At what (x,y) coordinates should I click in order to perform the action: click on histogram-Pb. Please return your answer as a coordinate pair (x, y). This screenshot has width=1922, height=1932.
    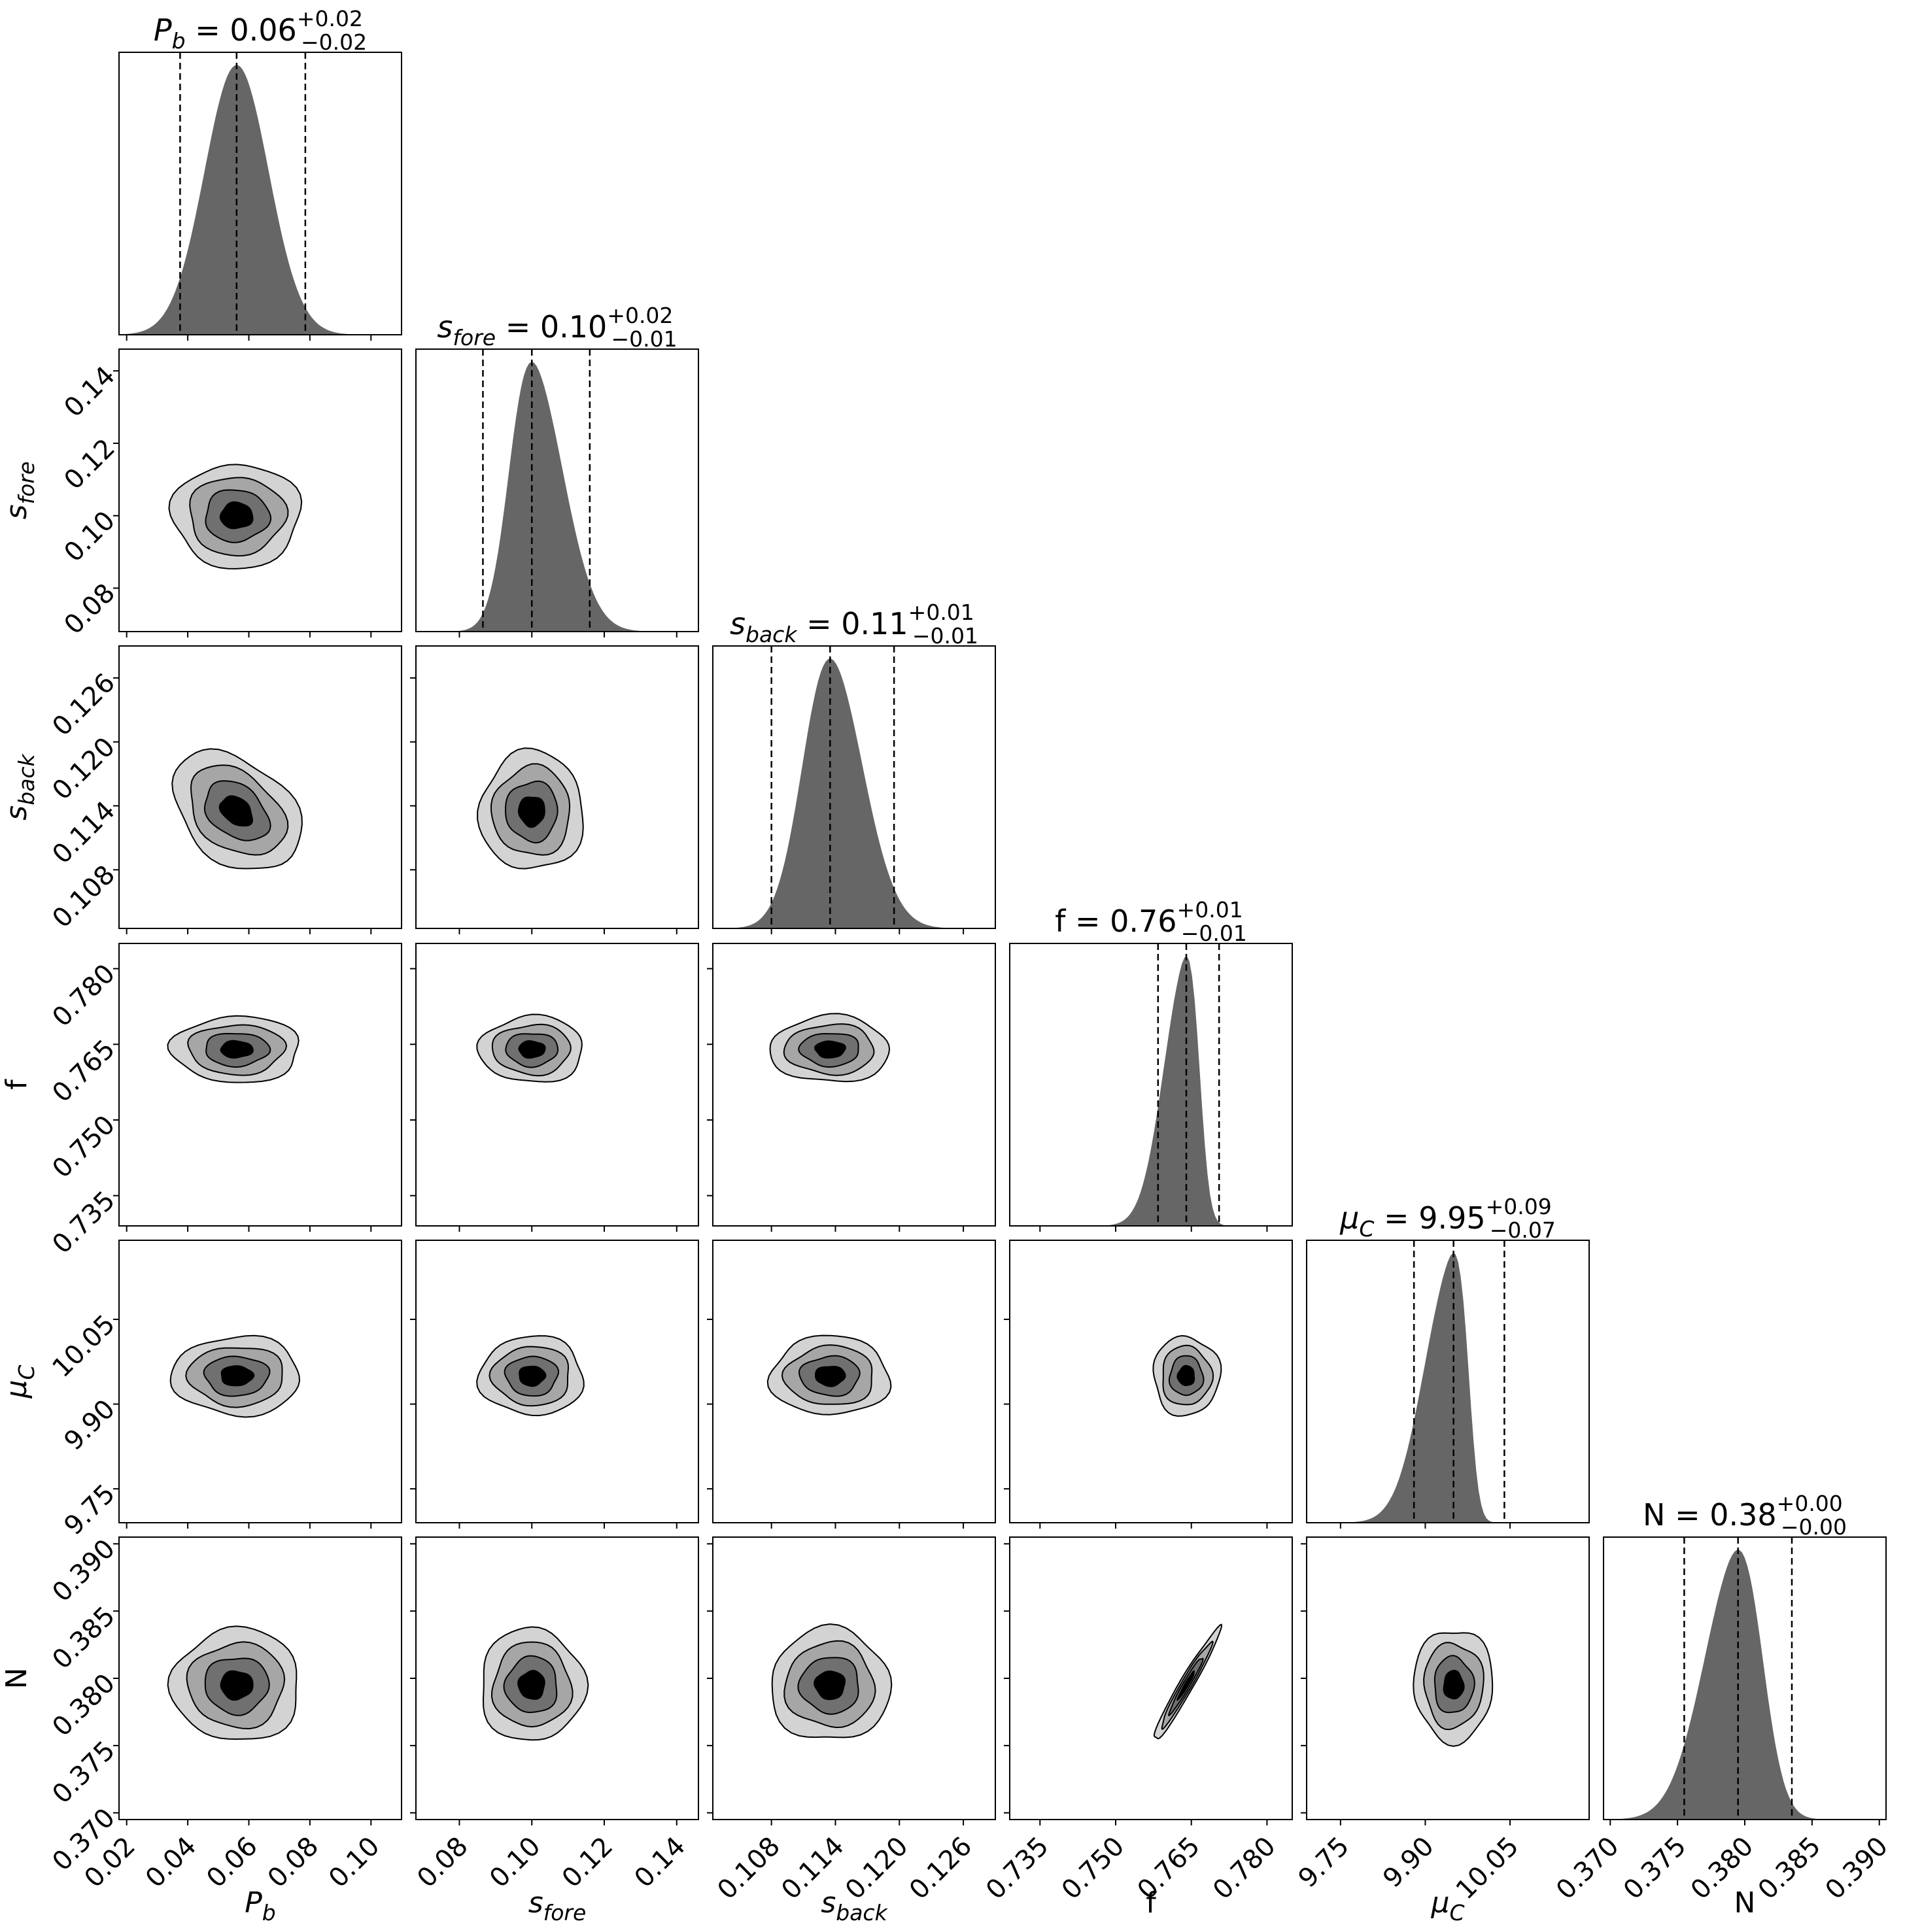
    Looking at the image, I should click on (260, 200).